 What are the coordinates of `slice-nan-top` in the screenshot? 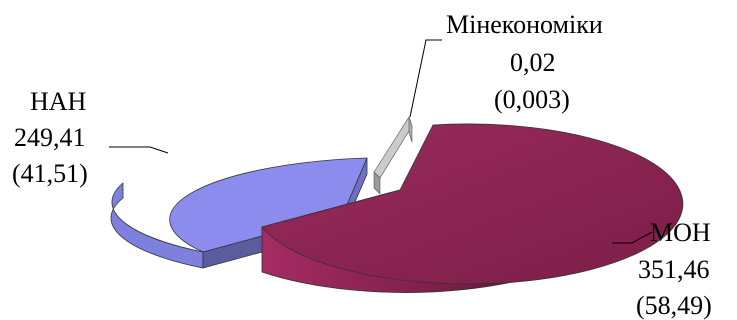 It's located at (268, 205).